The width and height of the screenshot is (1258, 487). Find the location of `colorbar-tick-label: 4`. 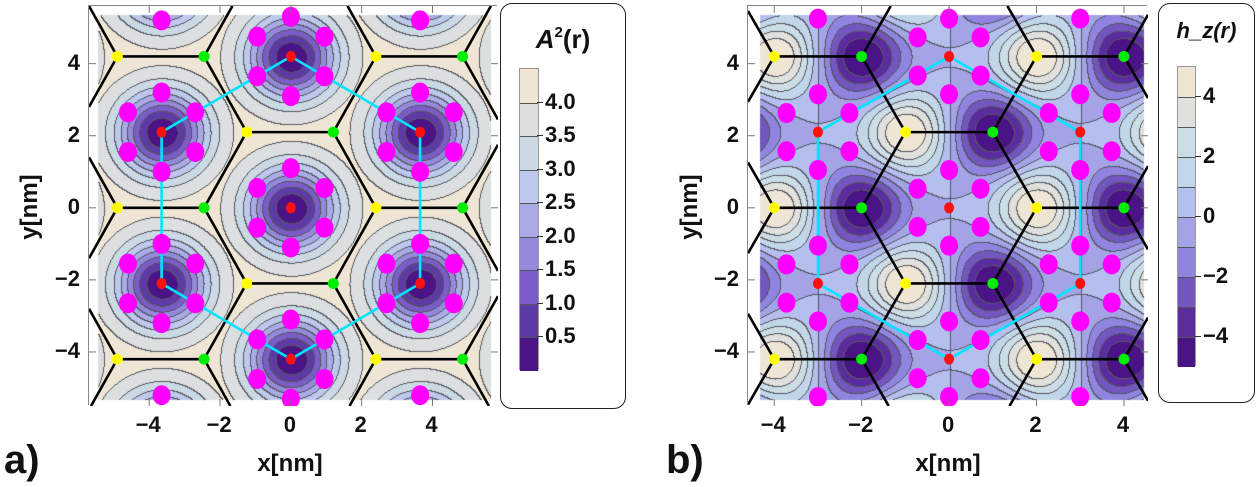

colorbar-tick-label: 4 is located at coordinates (1209, 95).